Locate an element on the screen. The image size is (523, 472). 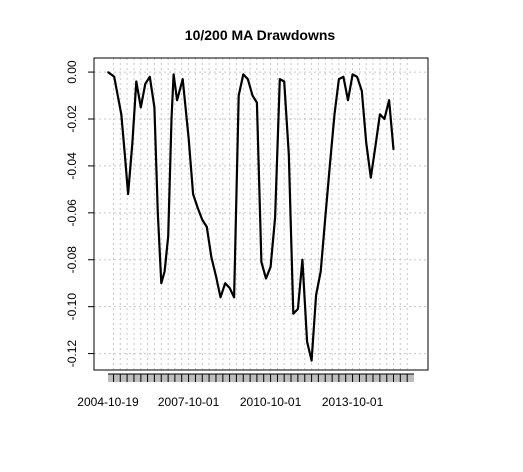
y-tick-label: -0.02 is located at coordinates (72, 119).